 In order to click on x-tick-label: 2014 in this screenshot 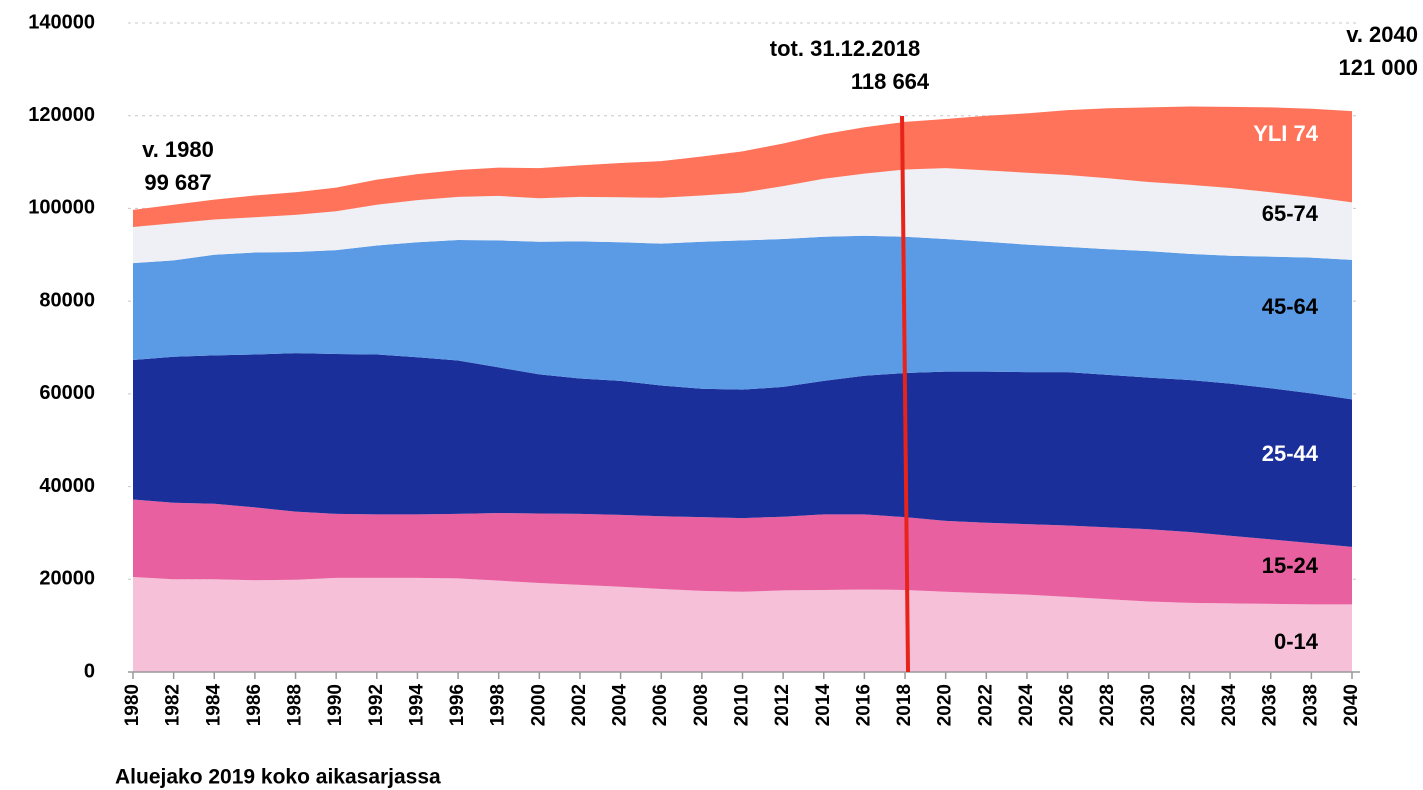, I will do `click(823, 705)`.